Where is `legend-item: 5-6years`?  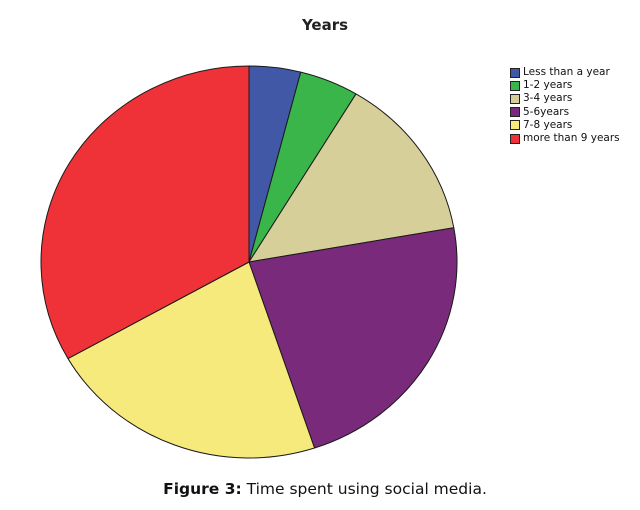
legend-item: 5-6years is located at coordinates (565, 112).